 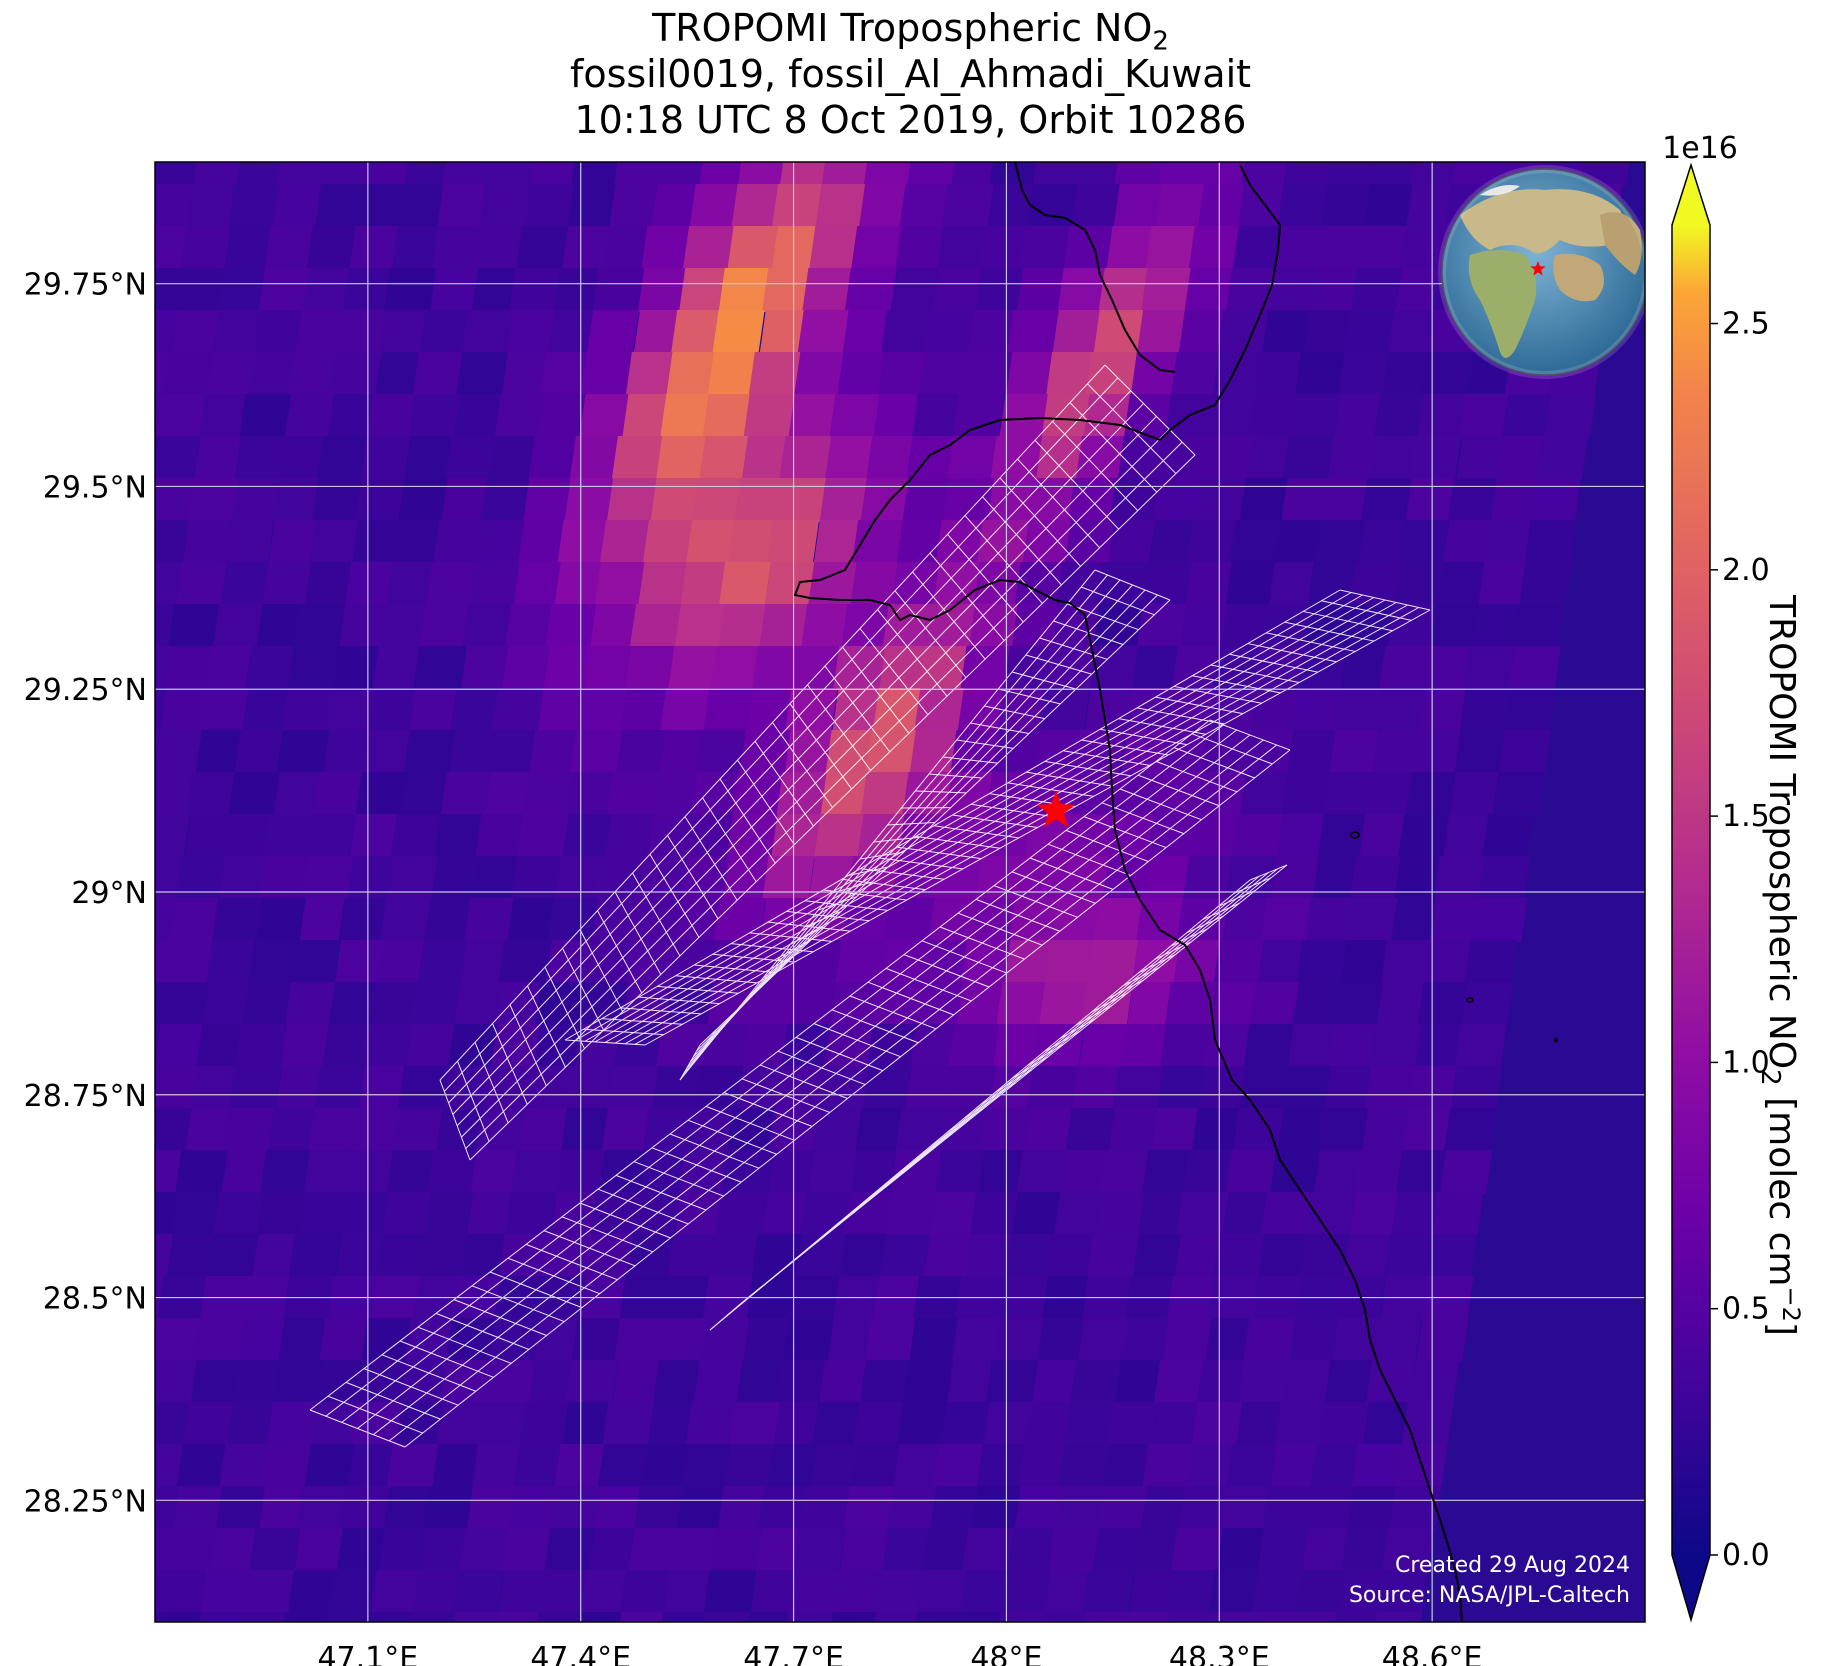 I want to click on colorbar-tick-label: 1.0, so click(x=1746, y=1062).